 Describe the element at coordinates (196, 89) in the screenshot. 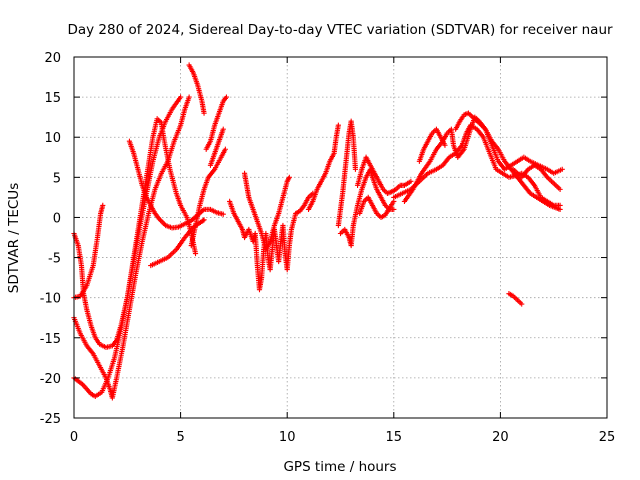

I see `series-track-g` at that location.